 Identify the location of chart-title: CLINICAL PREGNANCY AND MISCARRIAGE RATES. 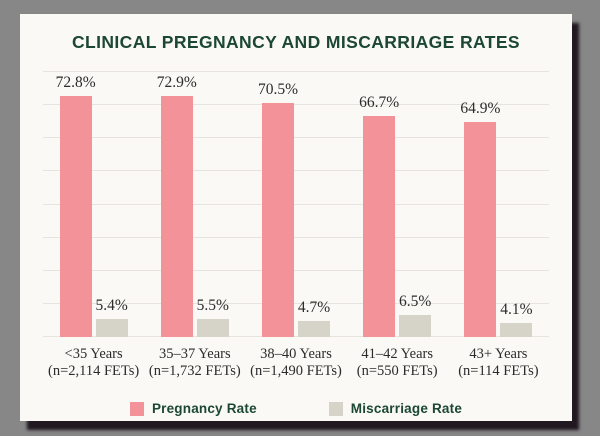
(295, 42).